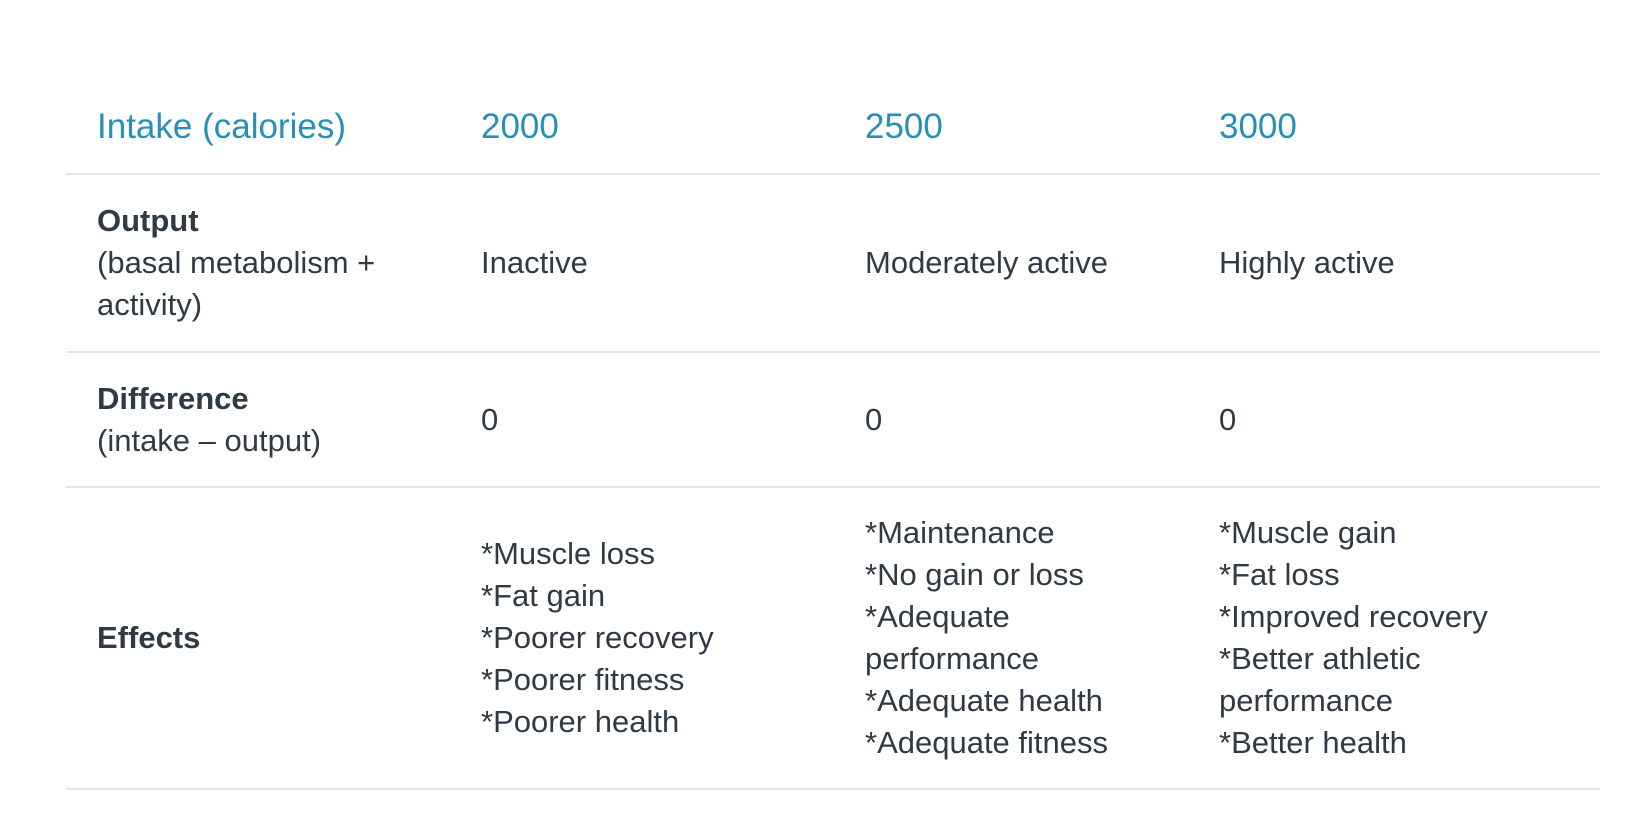 This screenshot has width=1630, height=836. What do you see at coordinates (148, 220) in the screenshot?
I see `output-label: Output` at bounding box center [148, 220].